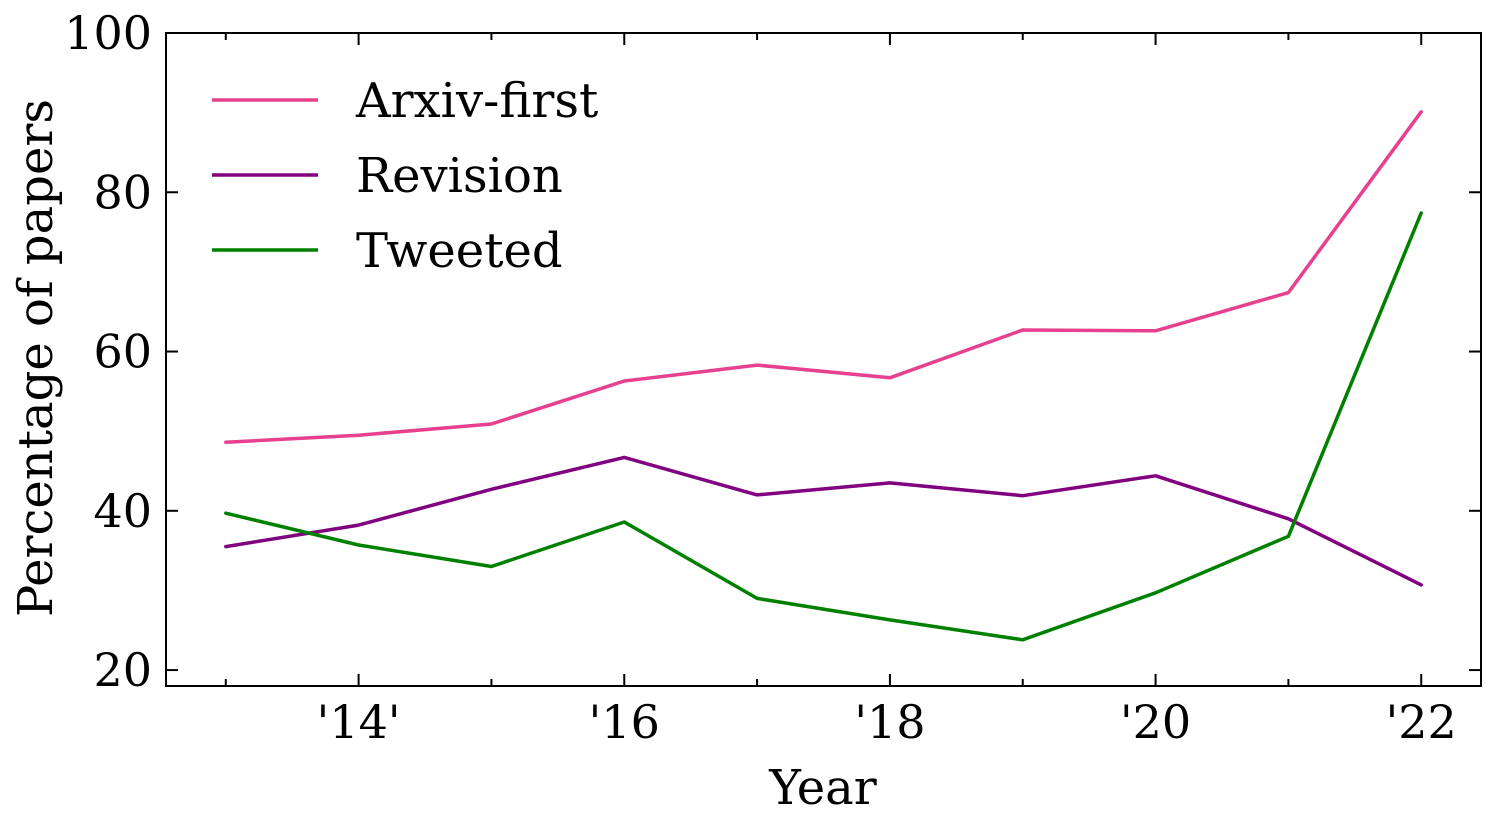 This screenshot has width=1495, height=828. Describe the element at coordinates (108, 33) in the screenshot. I see `y-tick-label: 100` at that location.